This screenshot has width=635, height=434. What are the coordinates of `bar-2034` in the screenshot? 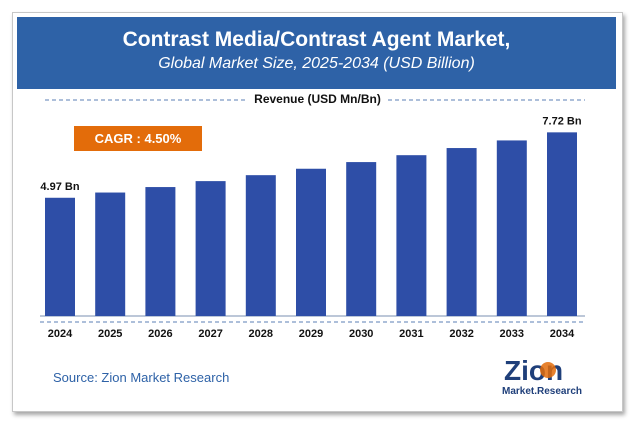 It's located at (562, 224).